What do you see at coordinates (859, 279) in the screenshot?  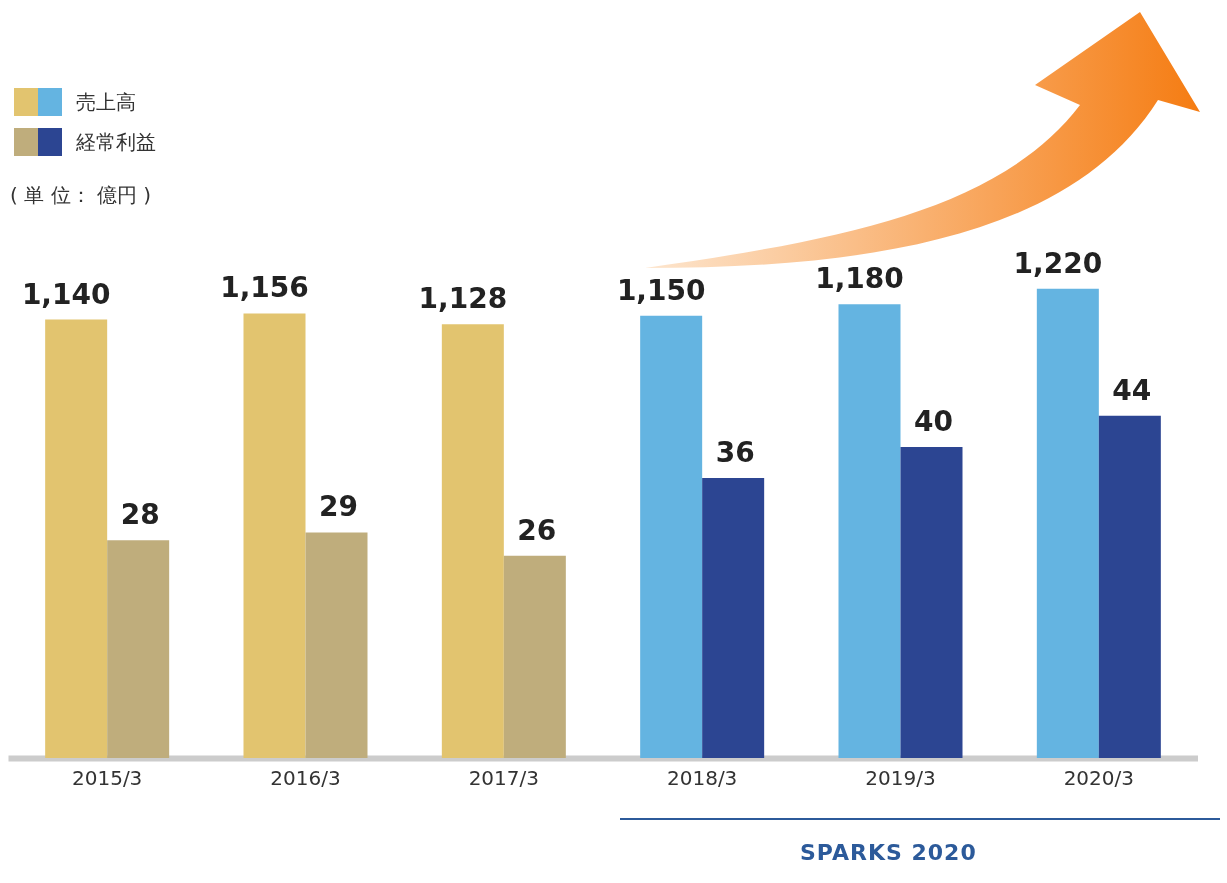 I see `data-label: 1,180` at bounding box center [859, 279].